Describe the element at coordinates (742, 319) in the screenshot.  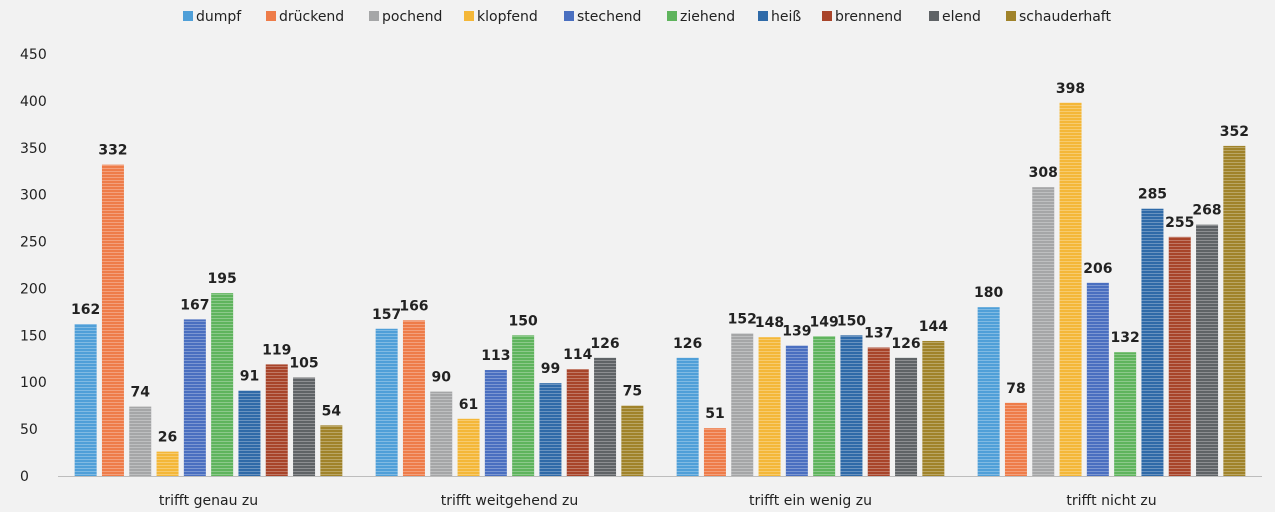
I see `data-label-2-2: 152` at that location.